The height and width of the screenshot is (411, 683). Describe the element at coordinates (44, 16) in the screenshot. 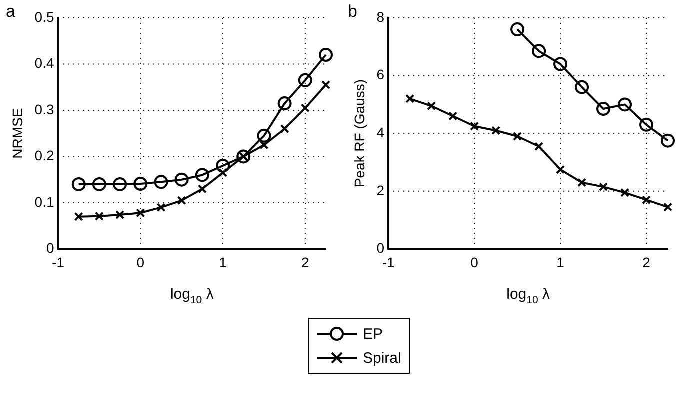

I see `y-tick-label: 0.5` at that location.